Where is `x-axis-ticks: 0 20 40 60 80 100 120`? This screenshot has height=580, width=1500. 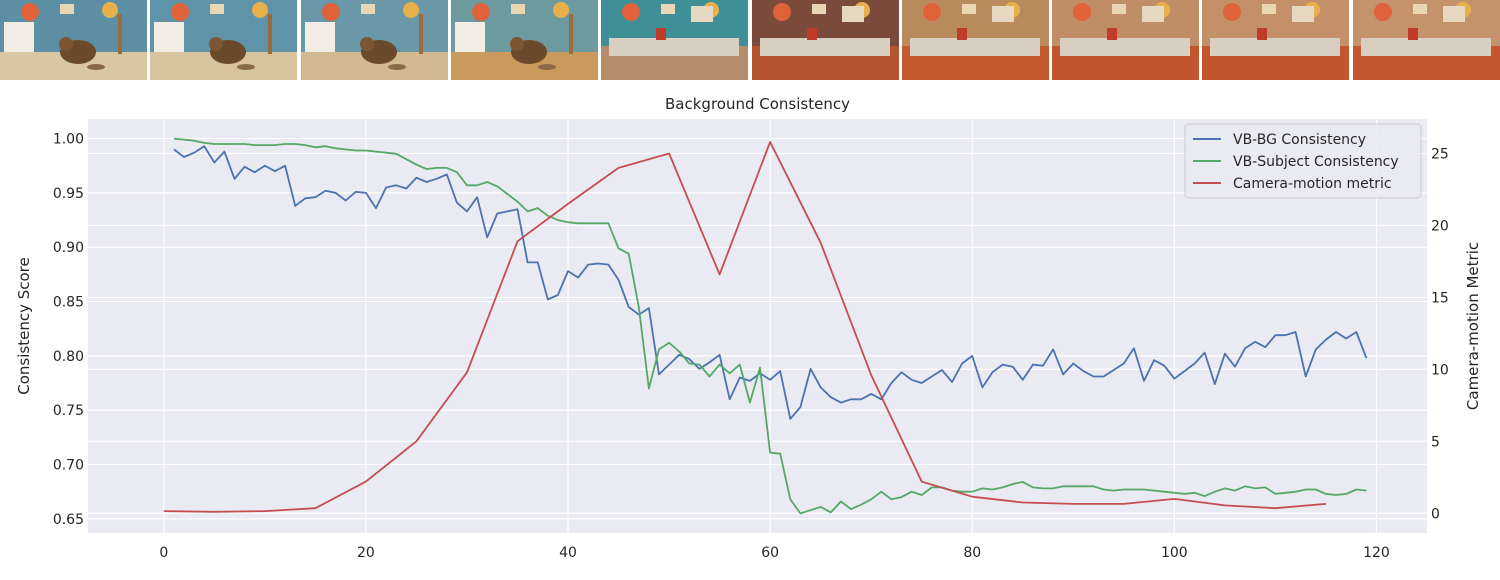
x-axis-ticks: 0 20 40 60 80 100 120 is located at coordinates (774, 553).